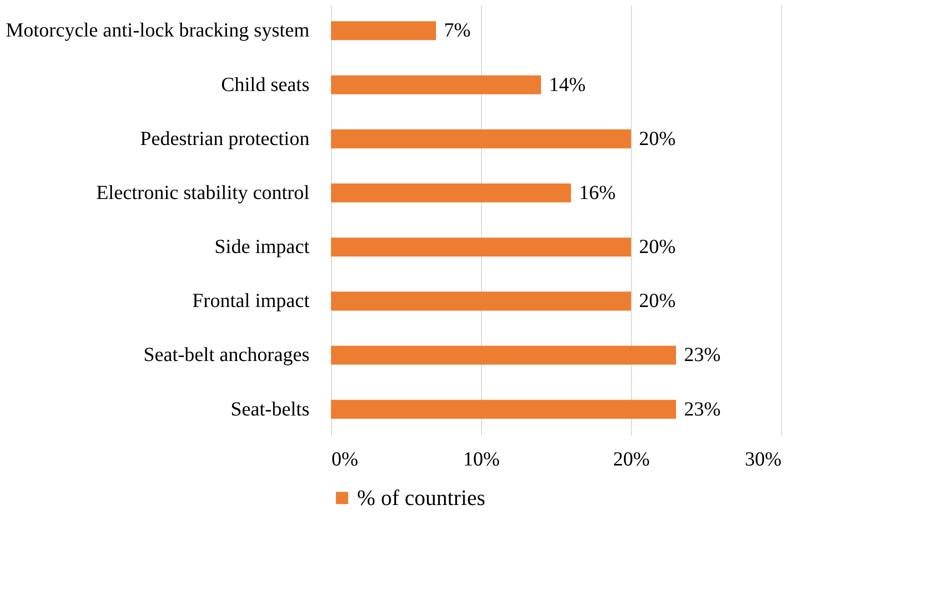 The width and height of the screenshot is (942, 590). What do you see at coordinates (203, 193) in the screenshot?
I see `y-tick-label: Electronic stability control` at bounding box center [203, 193].